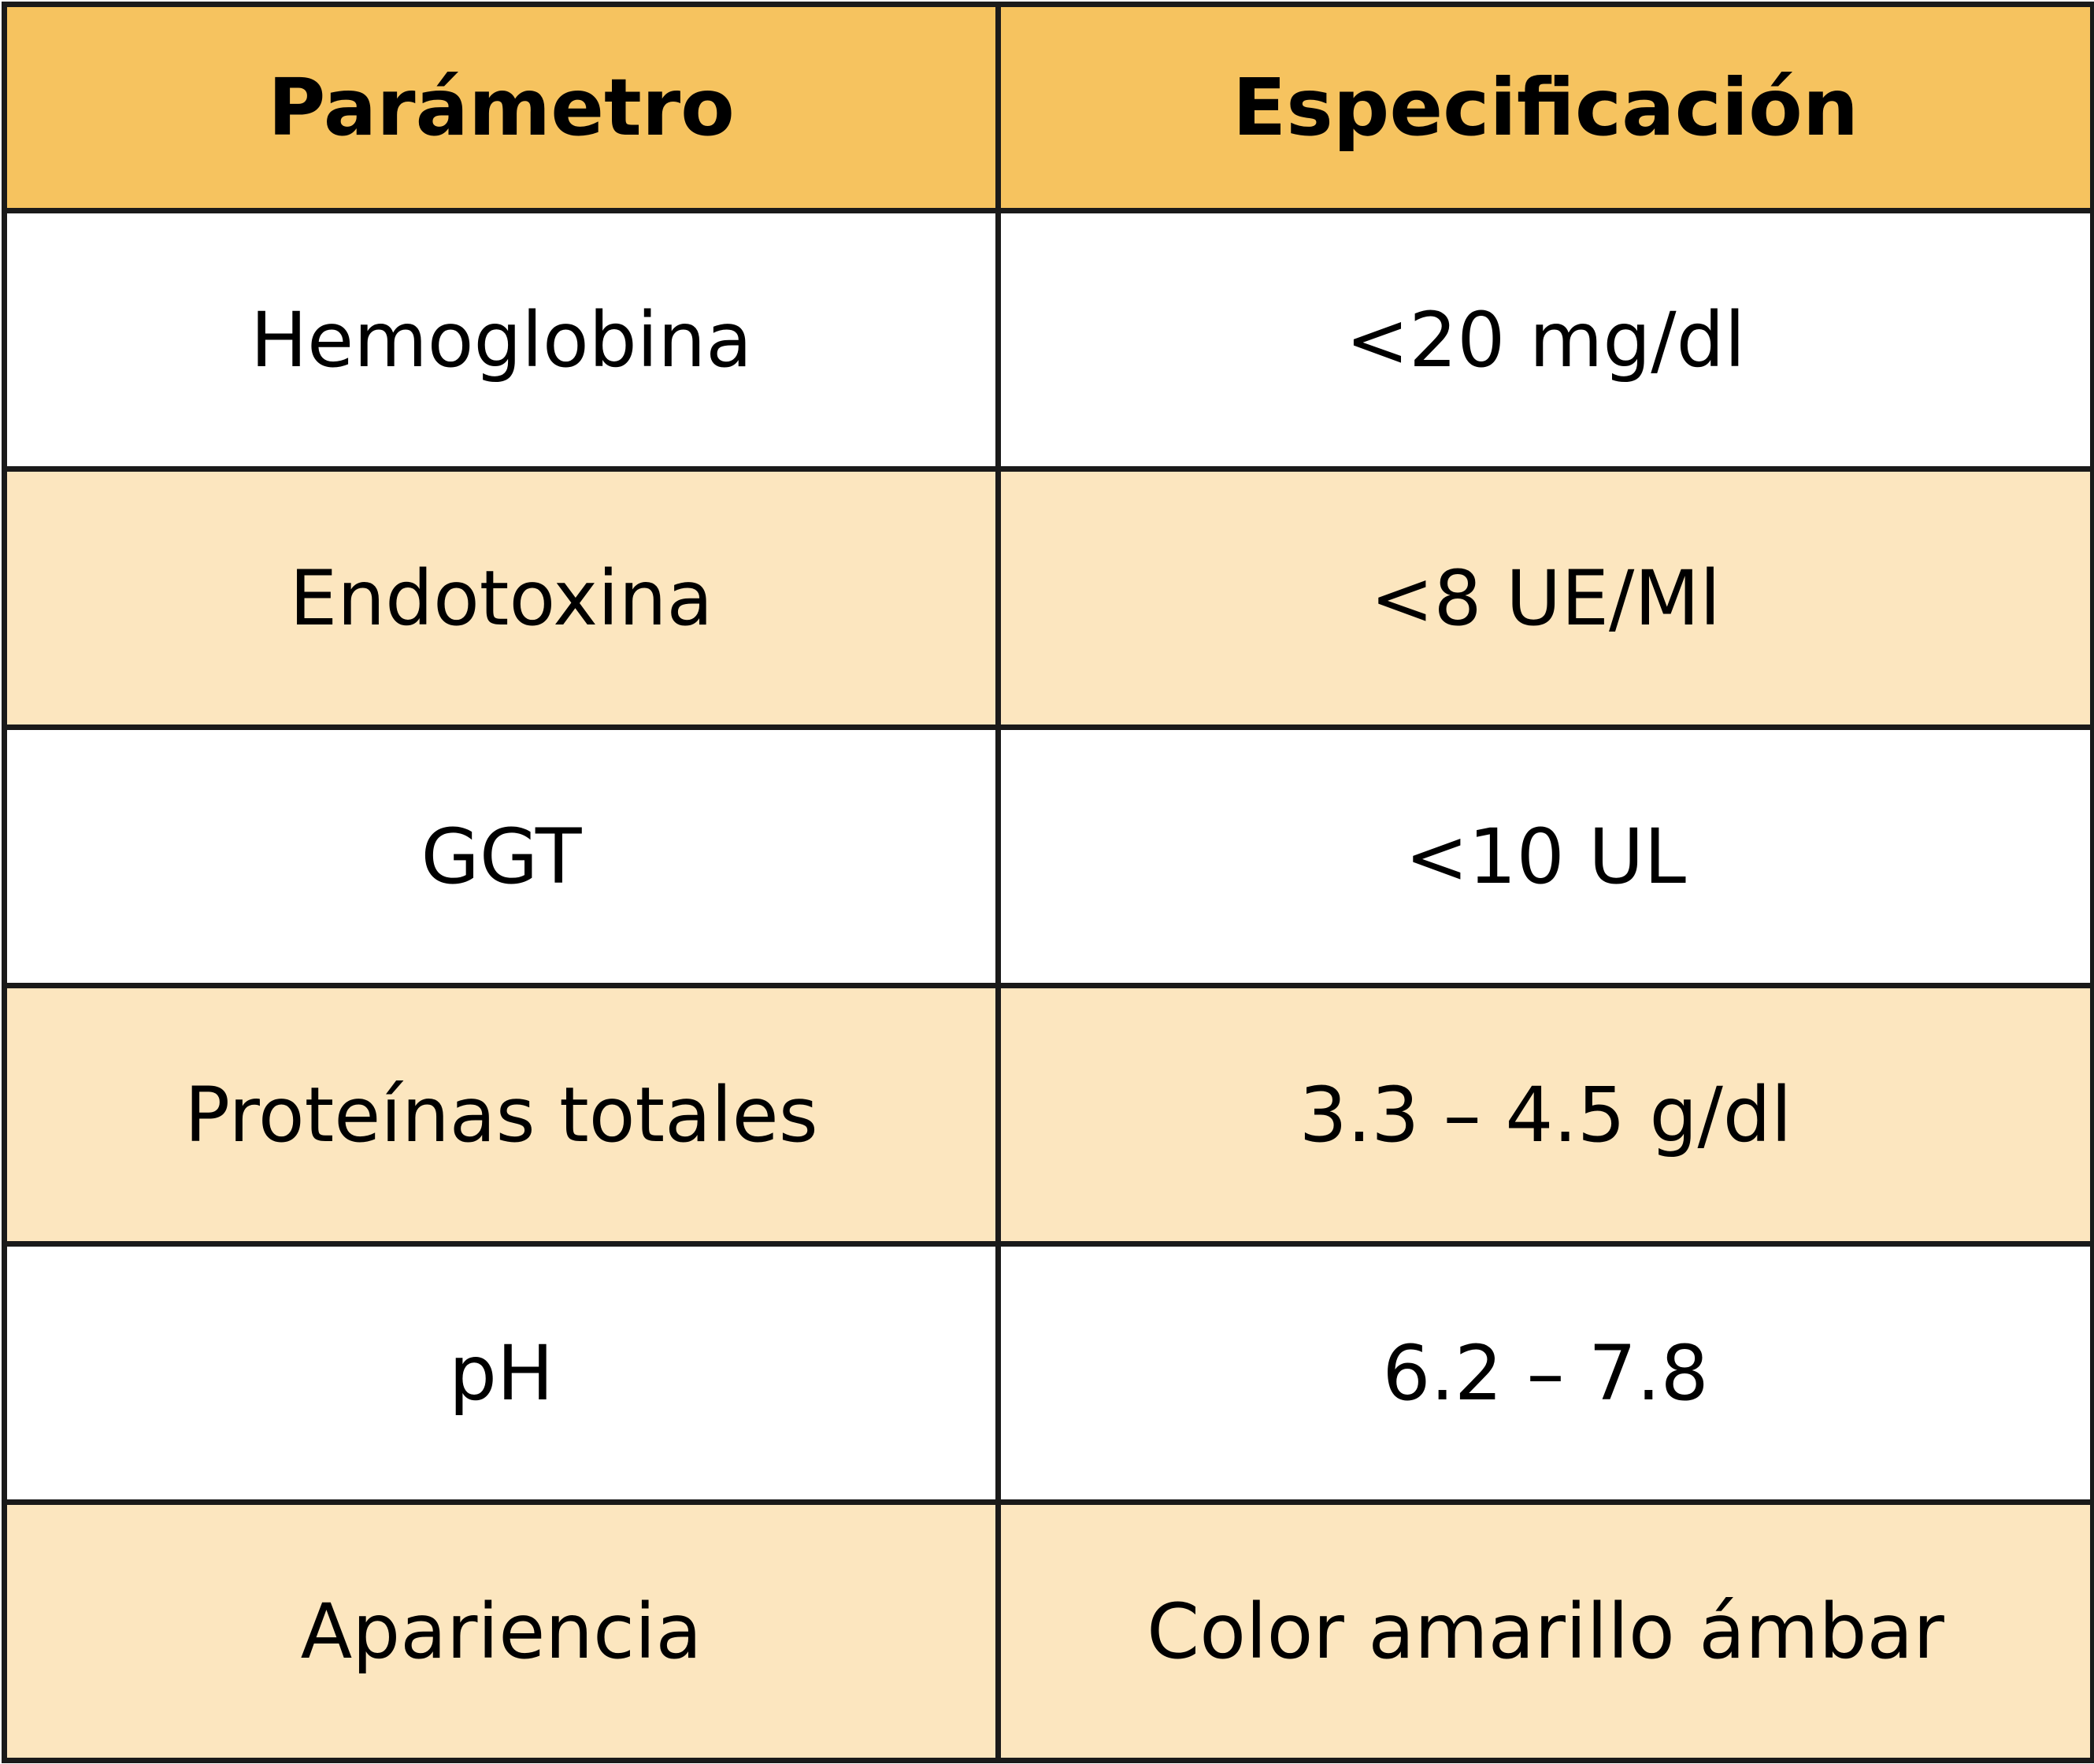  I want to click on cell-specification: <20 mg/dl, so click(1545, 340).